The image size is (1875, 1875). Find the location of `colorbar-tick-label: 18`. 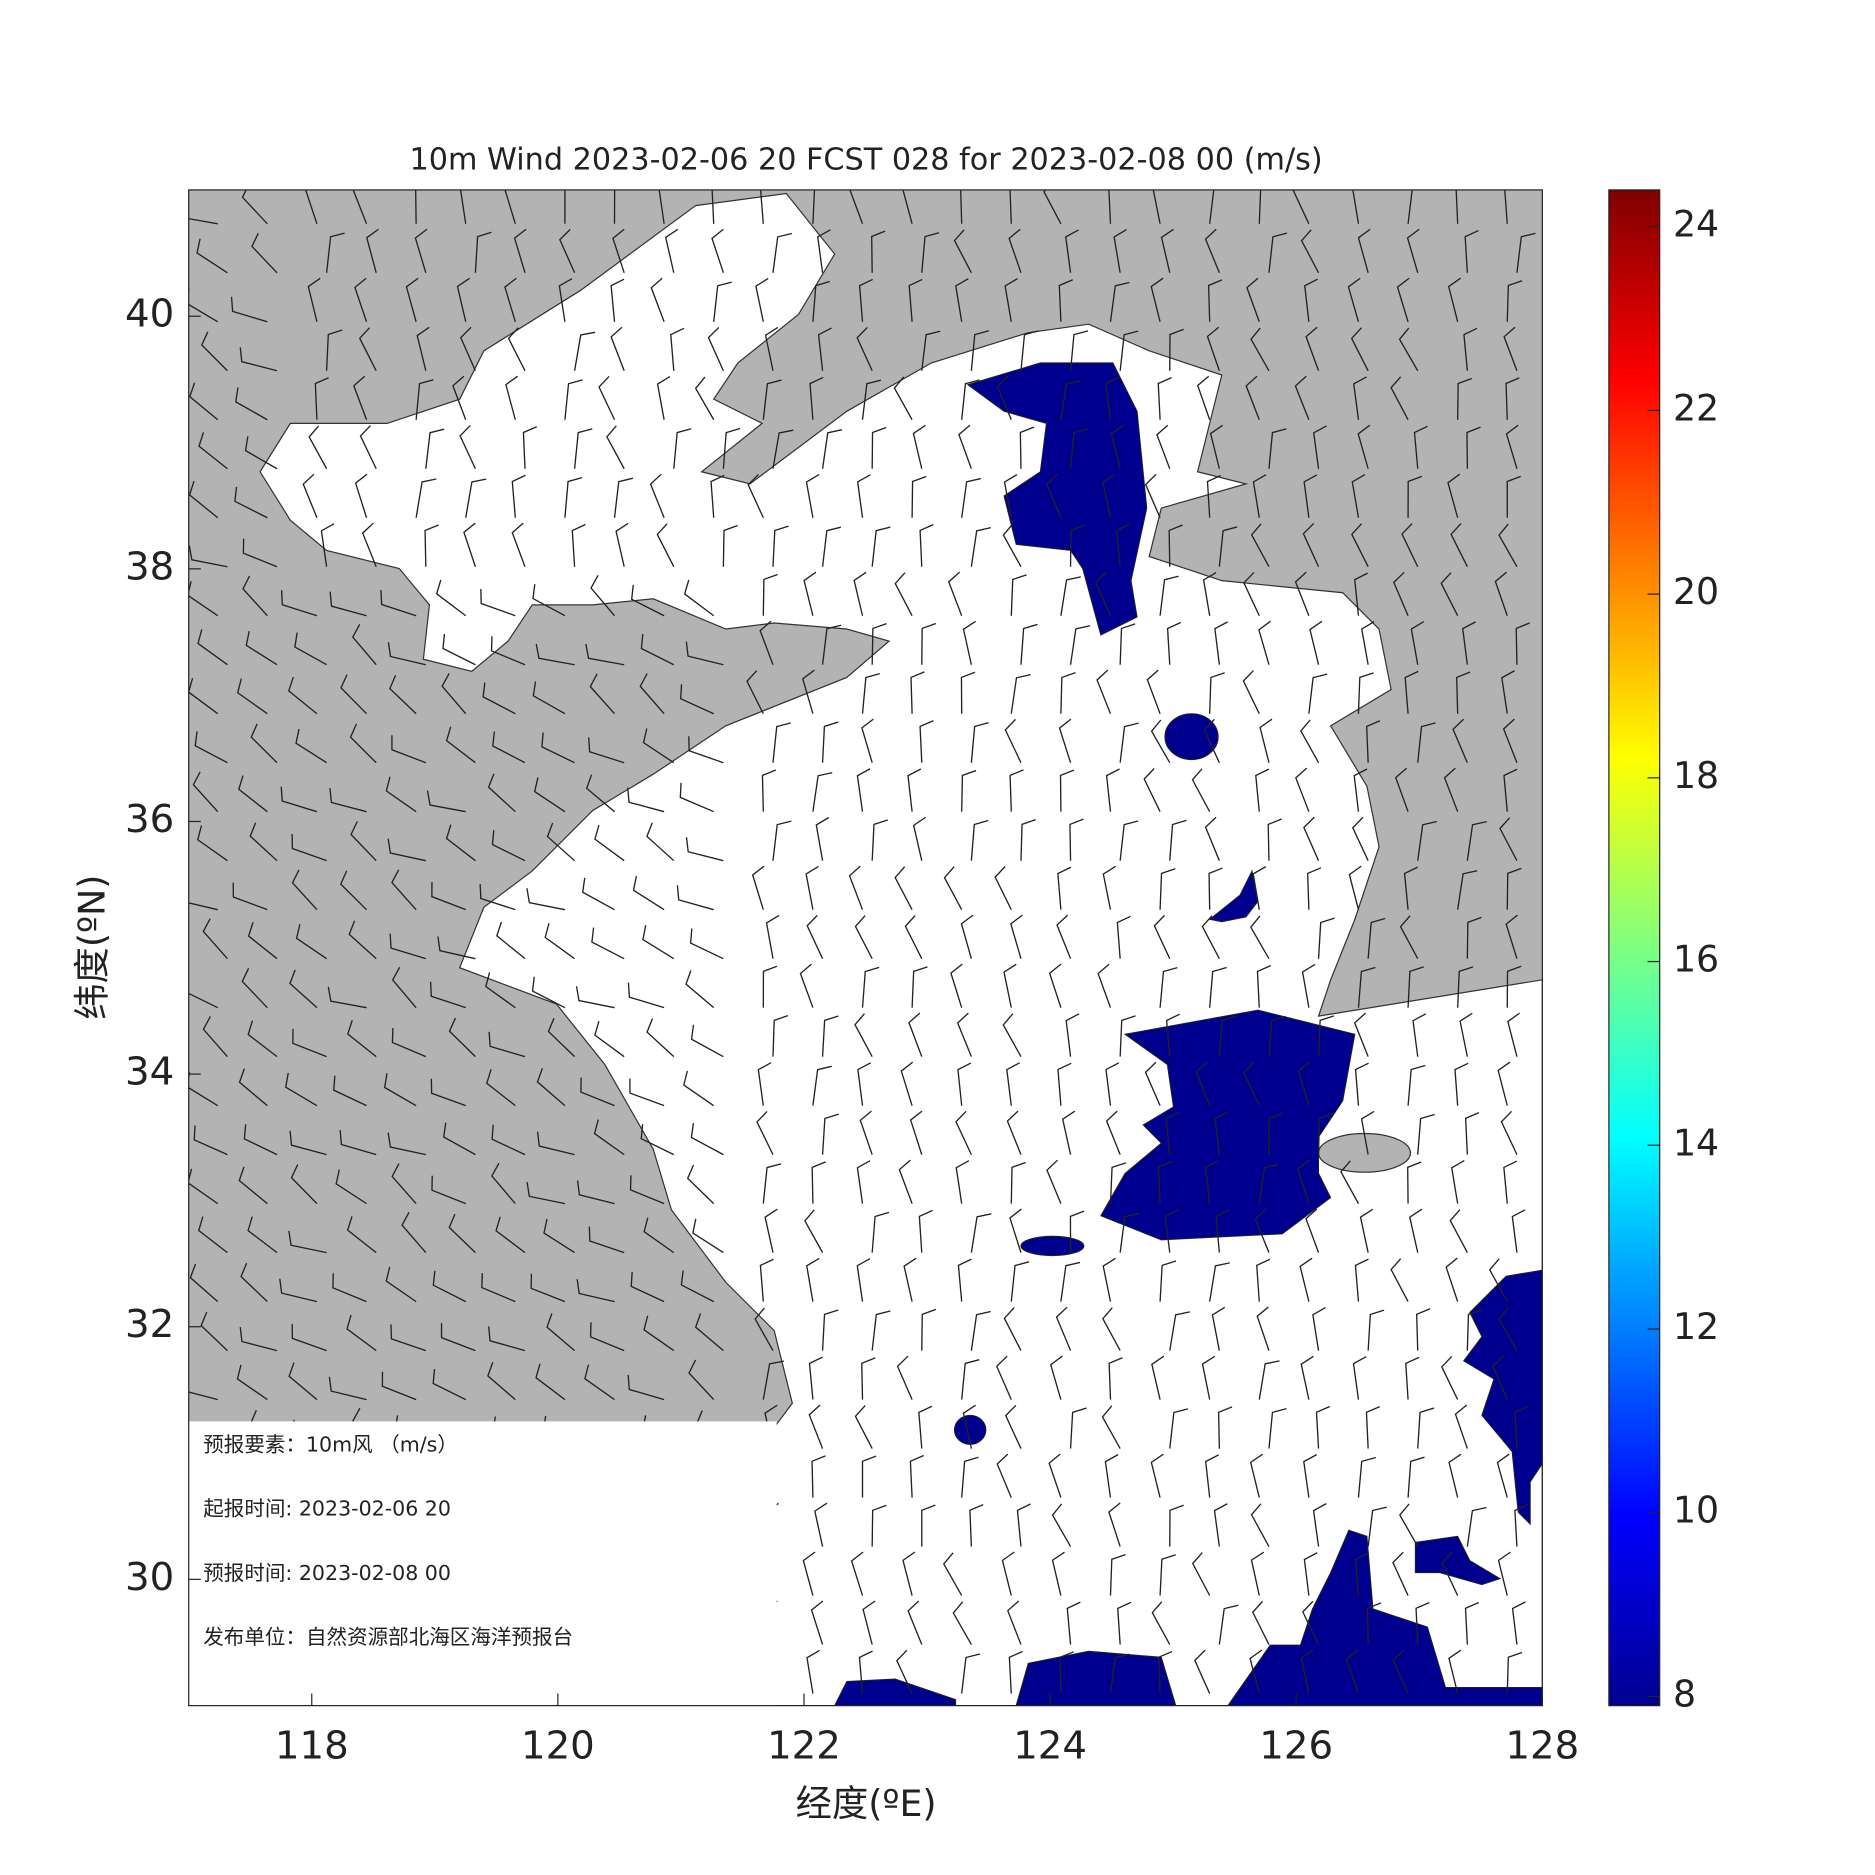

colorbar-tick-label: 18 is located at coordinates (1696, 775).